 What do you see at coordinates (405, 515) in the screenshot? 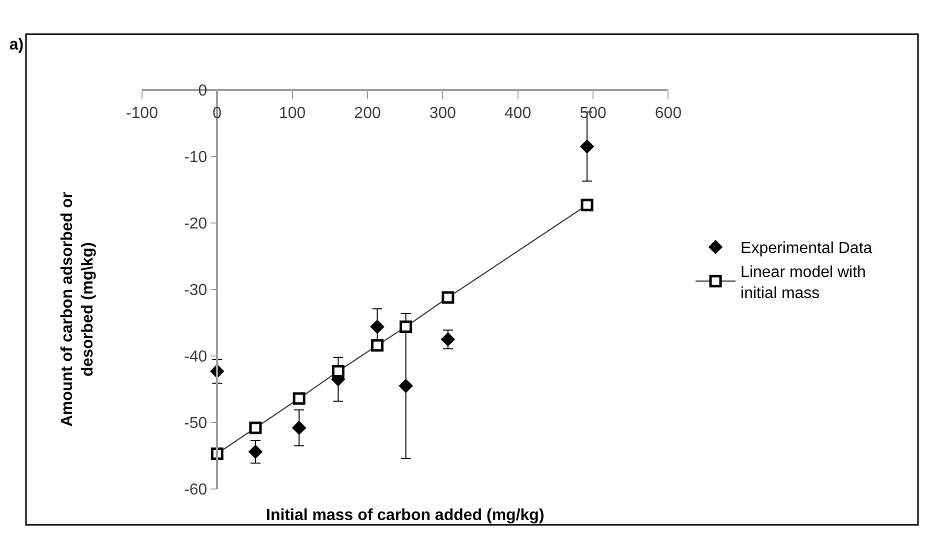
I see `x-axis-title: Initial mass of carbon added (mg/kg)` at bounding box center [405, 515].